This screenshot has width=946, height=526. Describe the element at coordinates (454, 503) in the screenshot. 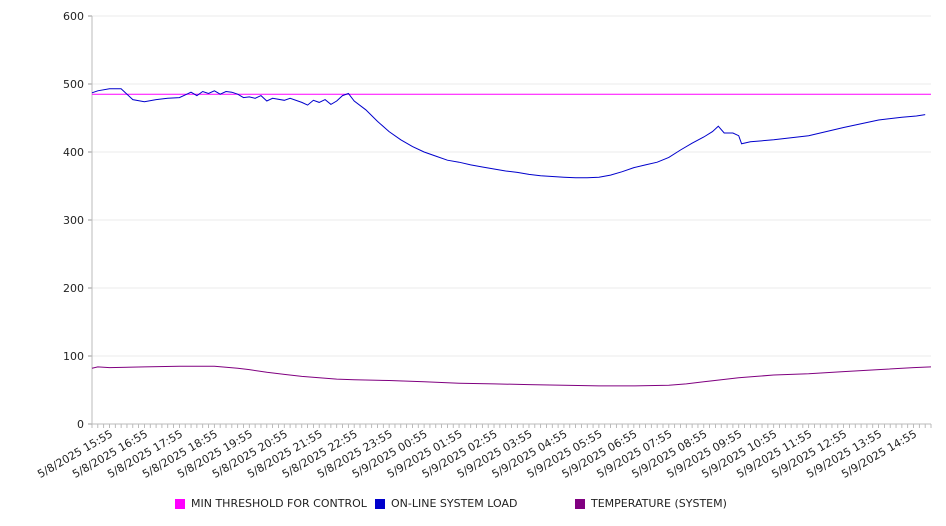

I see `legend-label-system-load: ON-LINE SYSTEM LOAD` at that location.